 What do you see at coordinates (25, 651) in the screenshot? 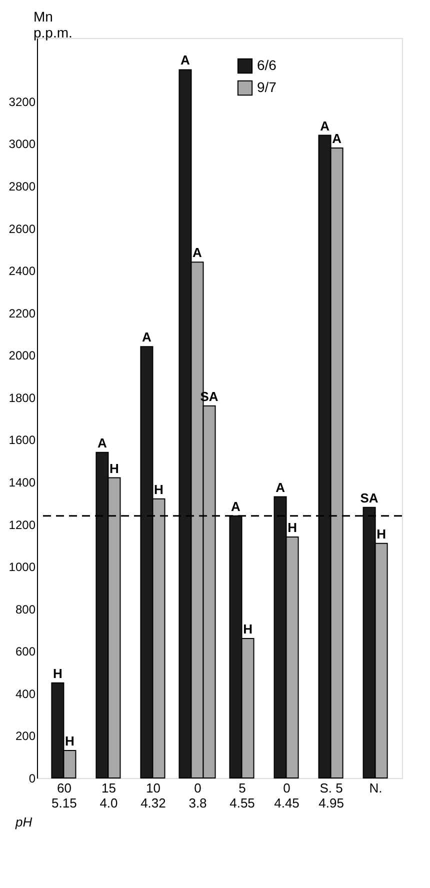
I see `y-tick-label: 600` at bounding box center [25, 651].